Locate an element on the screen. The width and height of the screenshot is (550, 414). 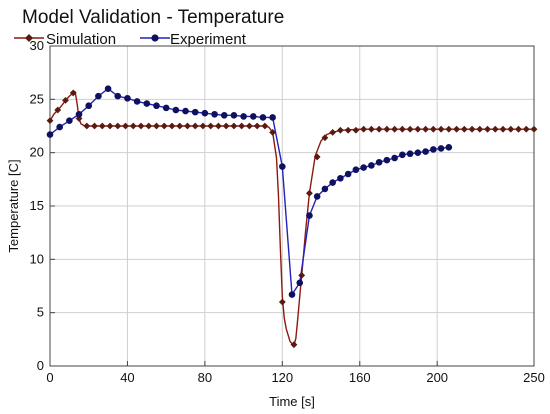
x-tick-label: 160 is located at coordinates (360, 377).